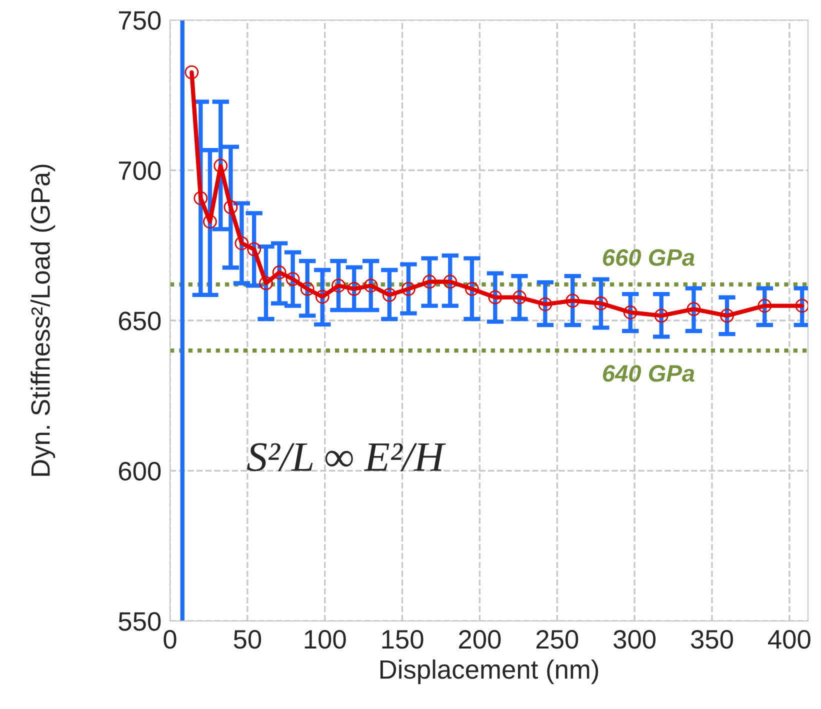 The image size is (821, 709). I want to click on x-tick-label: 300, so click(635, 639).